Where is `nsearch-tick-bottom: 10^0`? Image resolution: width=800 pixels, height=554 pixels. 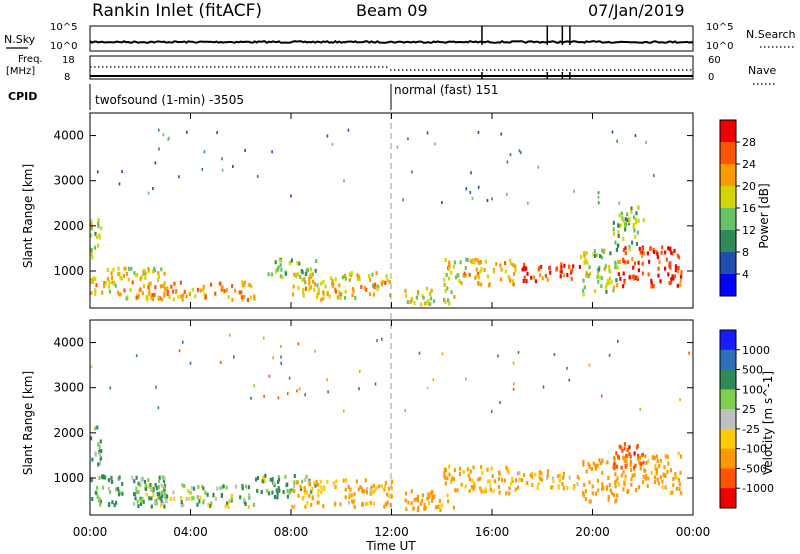
nsearch-tick-bottom: 10^0 is located at coordinates (719, 46).